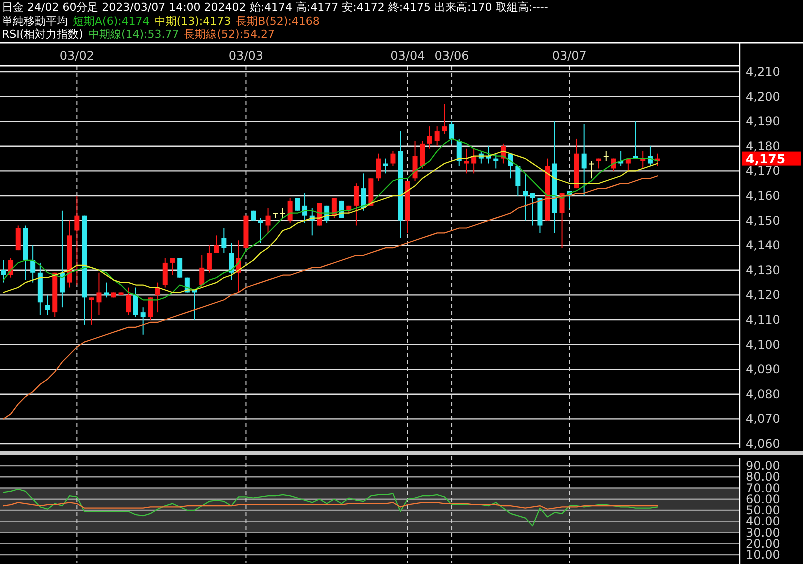 This screenshot has height=564, width=803. What do you see at coordinates (763, 419) in the screenshot?
I see `y-tick-label: 4,070` at bounding box center [763, 419].